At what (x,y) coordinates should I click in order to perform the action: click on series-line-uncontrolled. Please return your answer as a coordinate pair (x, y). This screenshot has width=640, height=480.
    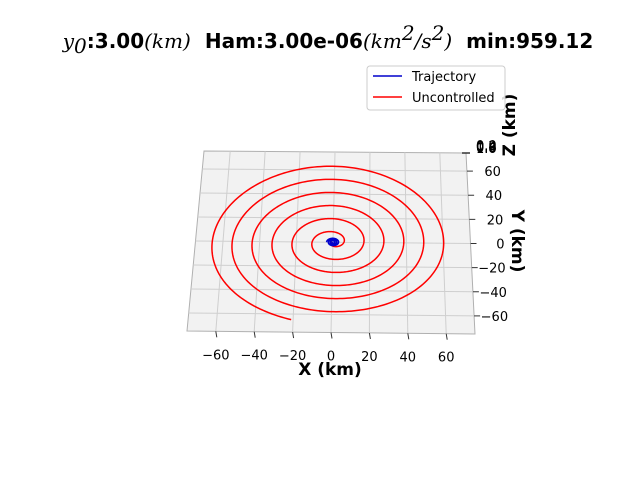
    Looking at the image, I should click on (328, 243).